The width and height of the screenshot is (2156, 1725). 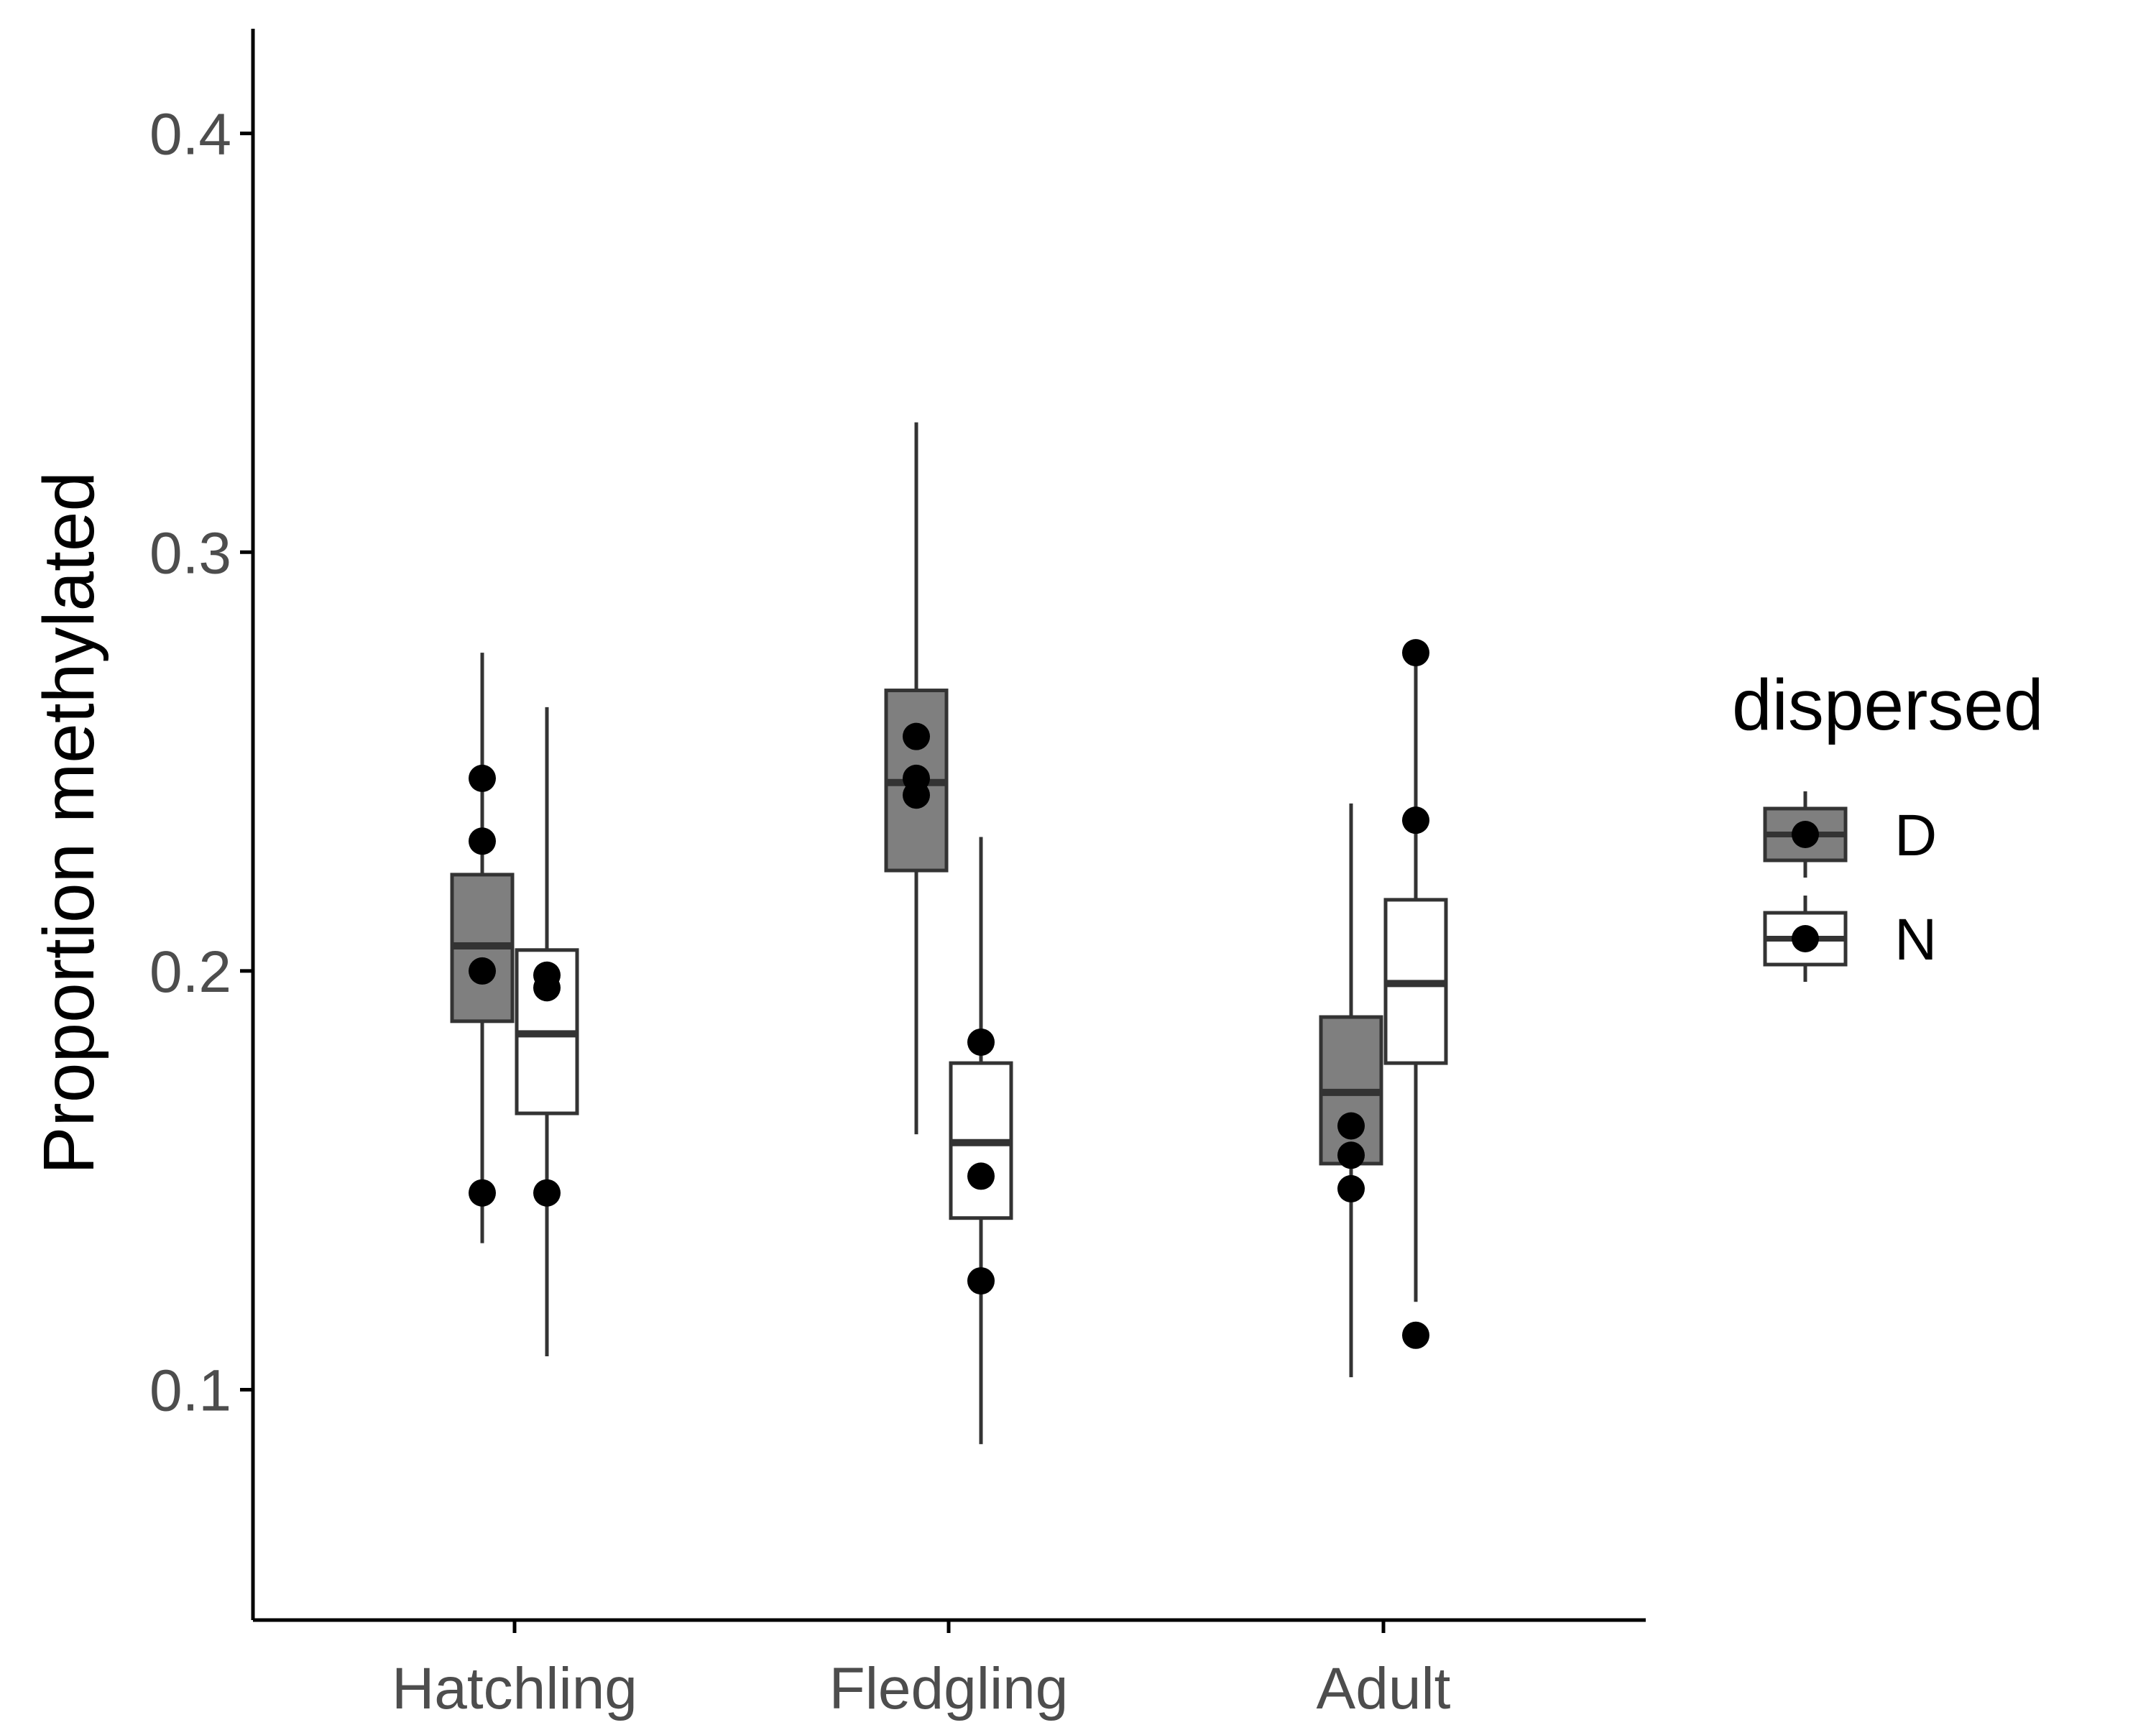 I want to click on y-tick-label: 0.3, so click(x=190, y=553).